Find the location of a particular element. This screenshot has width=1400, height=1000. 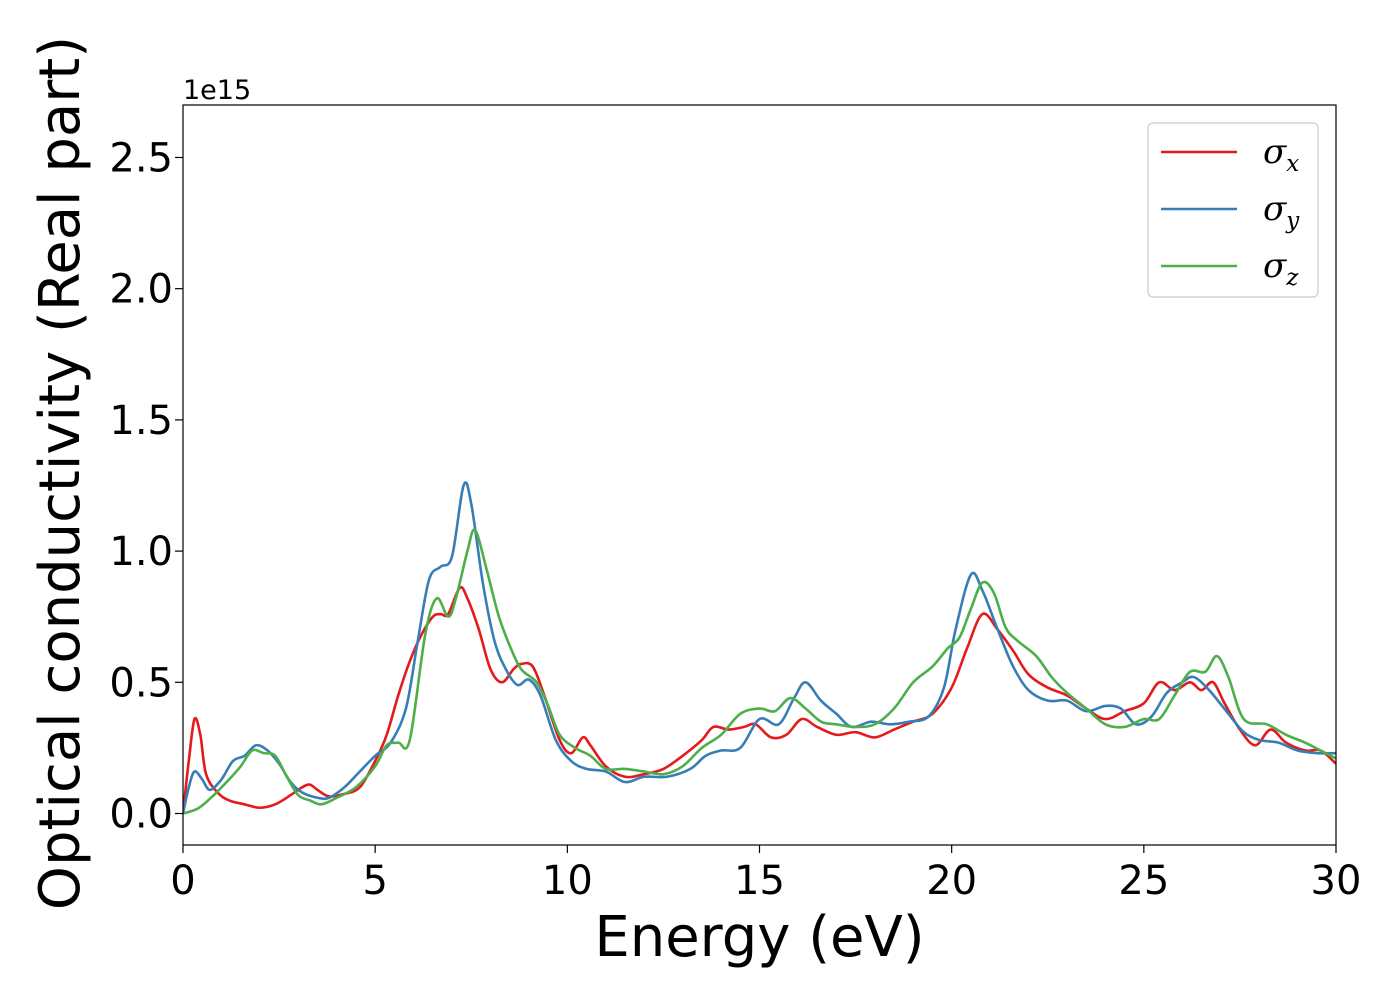

y-tick-label: 1.0 is located at coordinates (141, 552).